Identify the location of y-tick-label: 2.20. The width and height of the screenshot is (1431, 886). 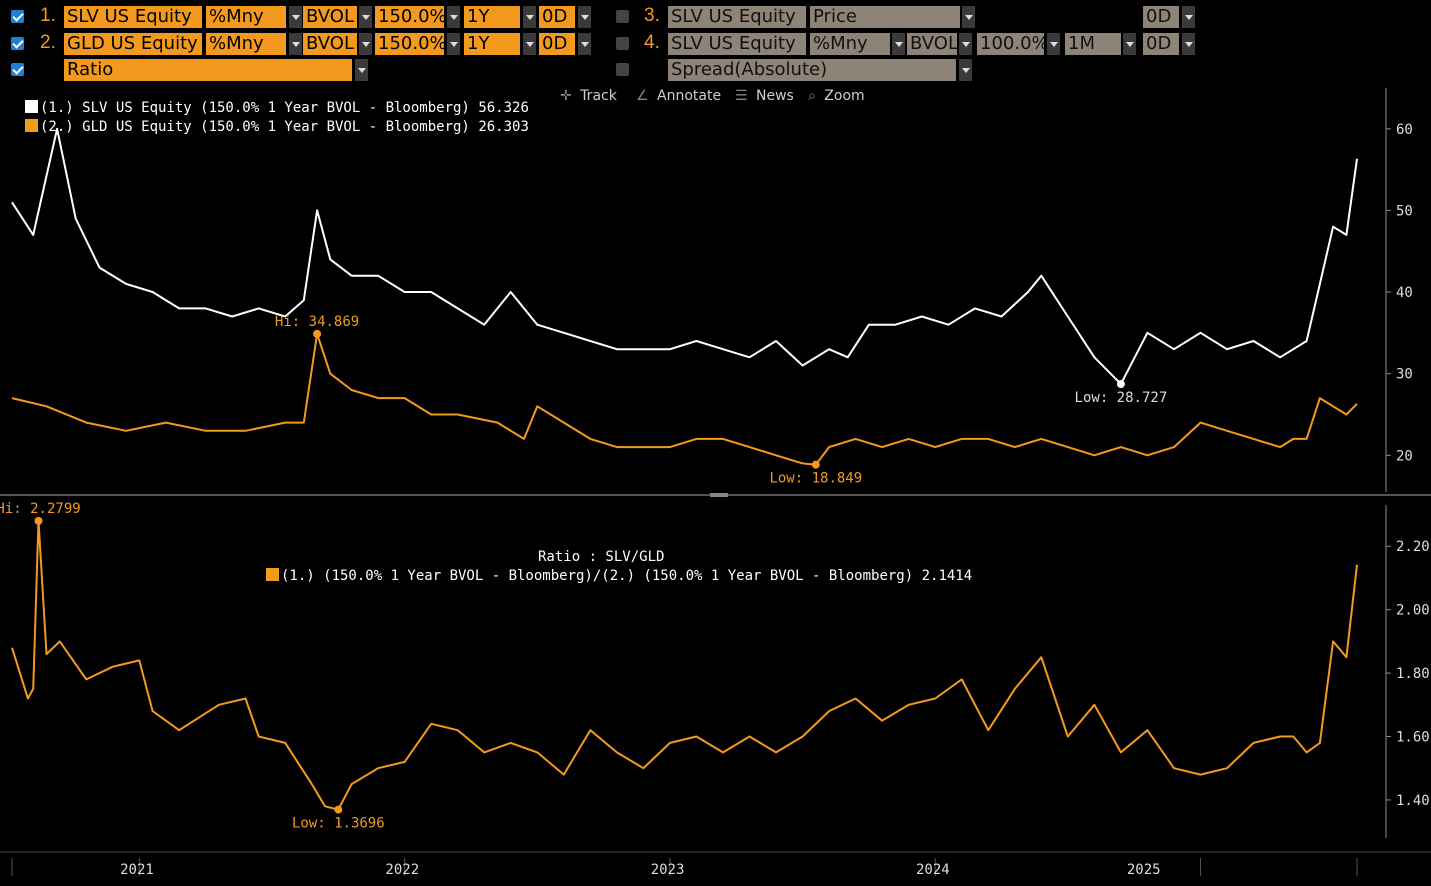
(1413, 547).